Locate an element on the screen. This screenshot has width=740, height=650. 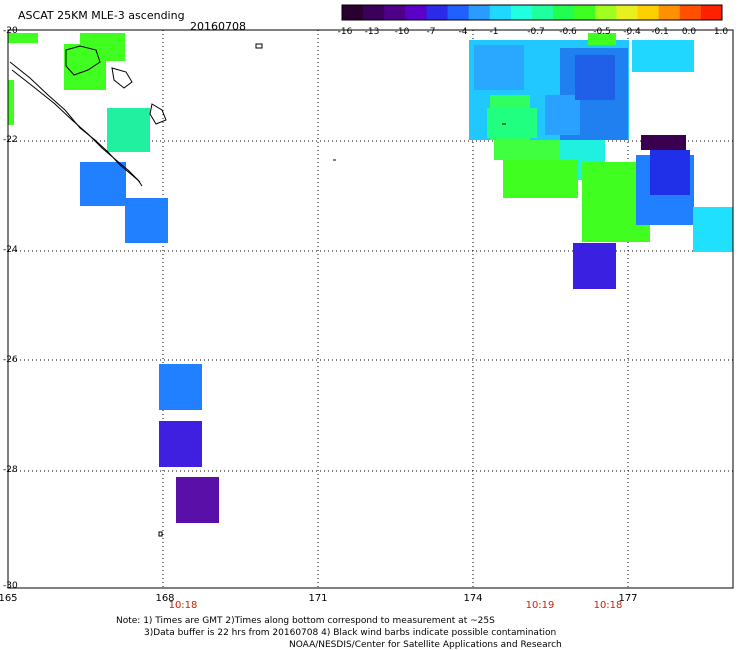
lat-label: -26 is located at coordinates (10, 360).